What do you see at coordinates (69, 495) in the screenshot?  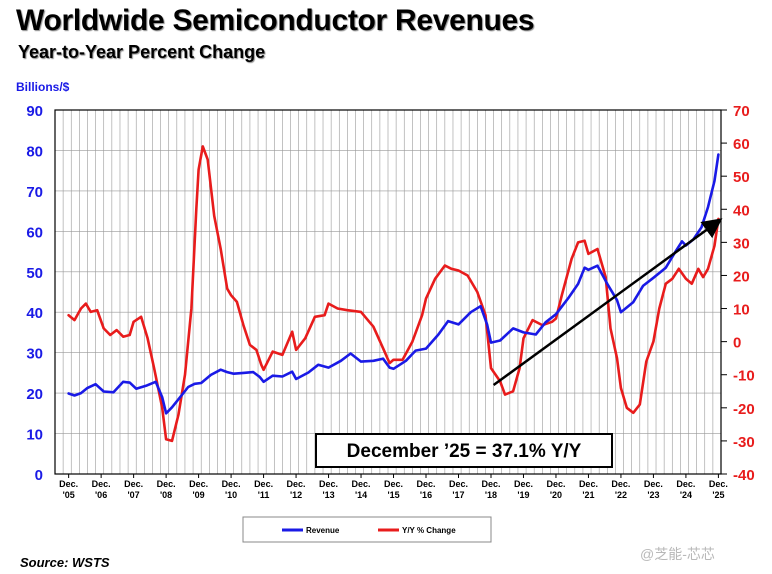 I see `x-tick-label: '05` at bounding box center [69, 495].